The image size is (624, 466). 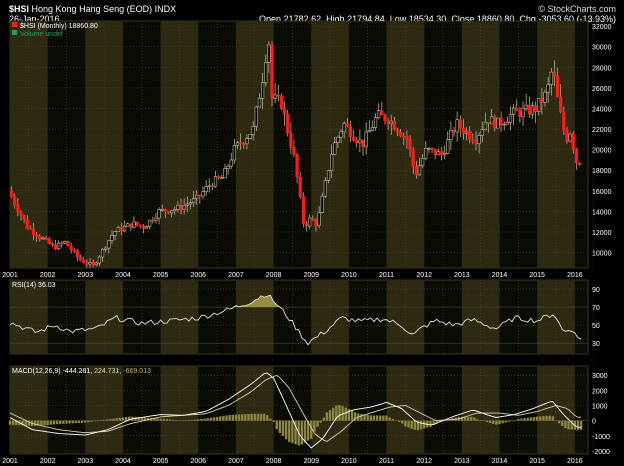 I want to click on price-x-tick-label: 2002, so click(x=48, y=275).